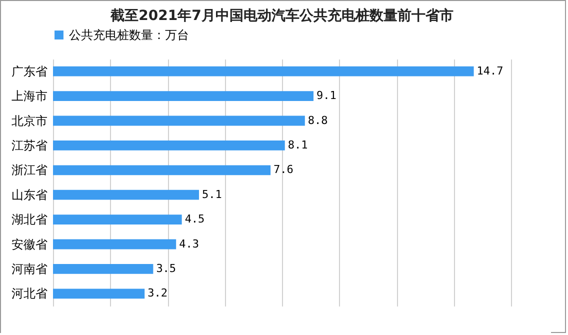 The height and width of the screenshot is (335, 568). What do you see at coordinates (194, 219) in the screenshot?
I see `data-label: 4.5` at bounding box center [194, 219].